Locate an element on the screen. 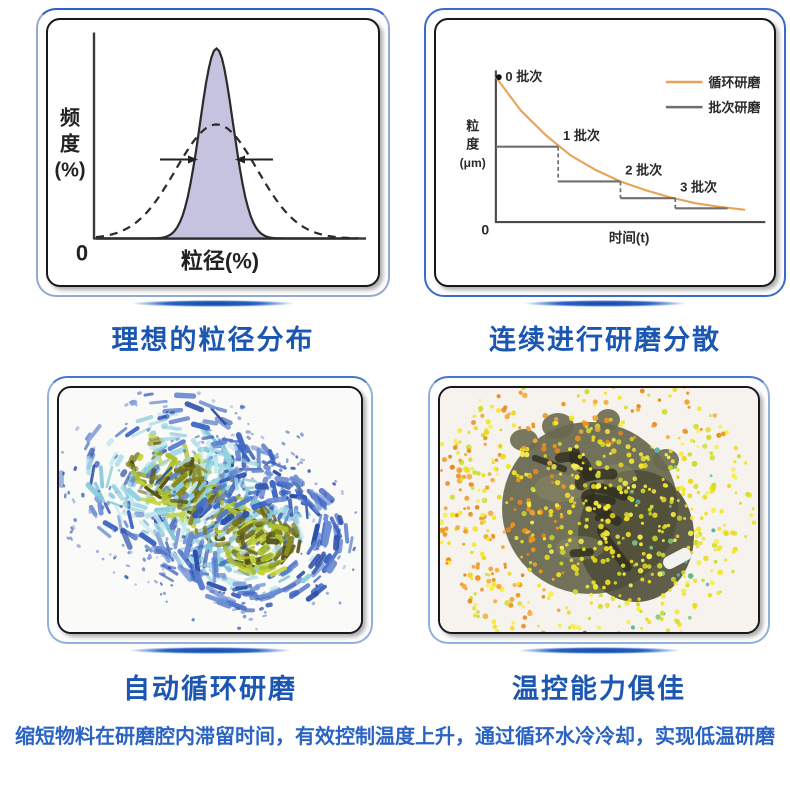 The height and width of the screenshot is (797, 790). point-label: 3 批次 is located at coordinates (698, 186).